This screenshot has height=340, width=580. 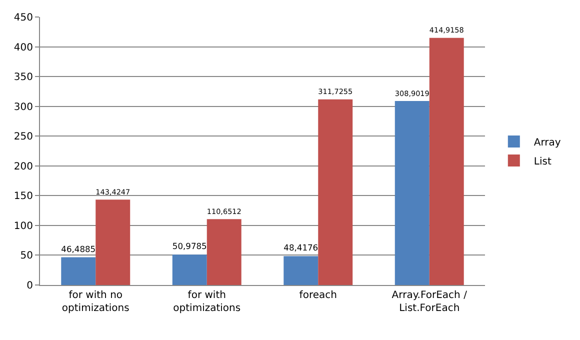 I want to click on data-label: 46,4885, so click(x=78, y=249).